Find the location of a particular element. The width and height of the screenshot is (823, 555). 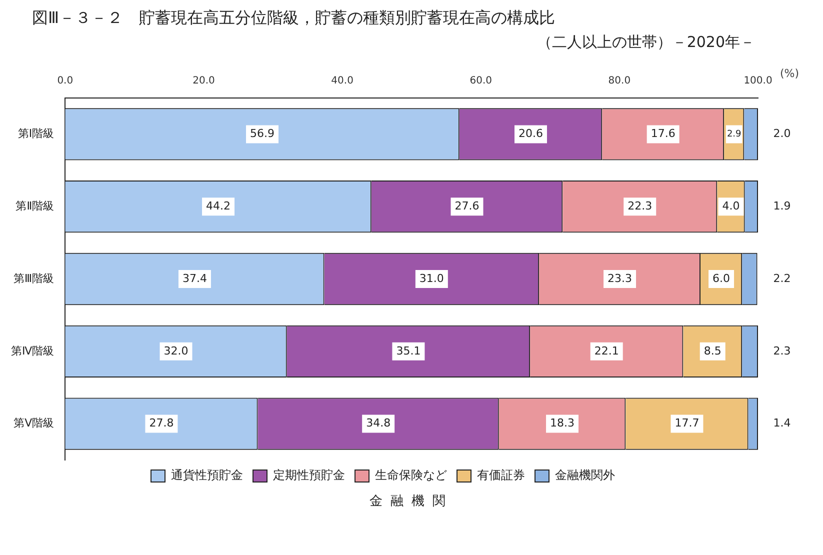

x-tick-label: 40.0 is located at coordinates (342, 81).